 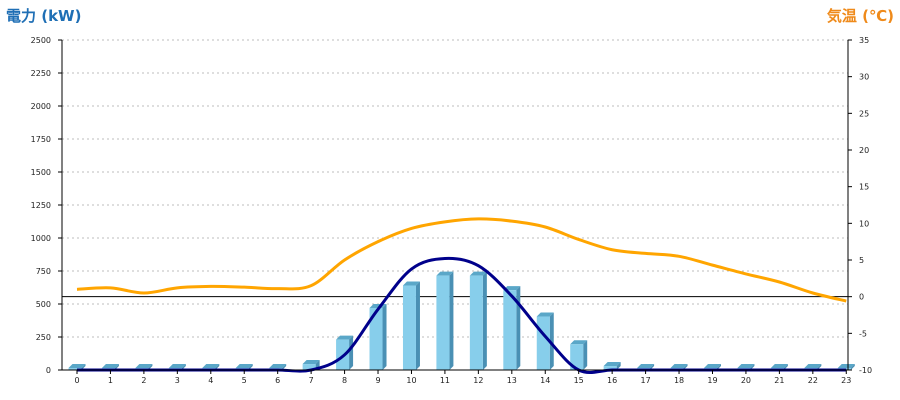 I want to click on left-tick-label-1750: 1750, so click(x=41, y=139).